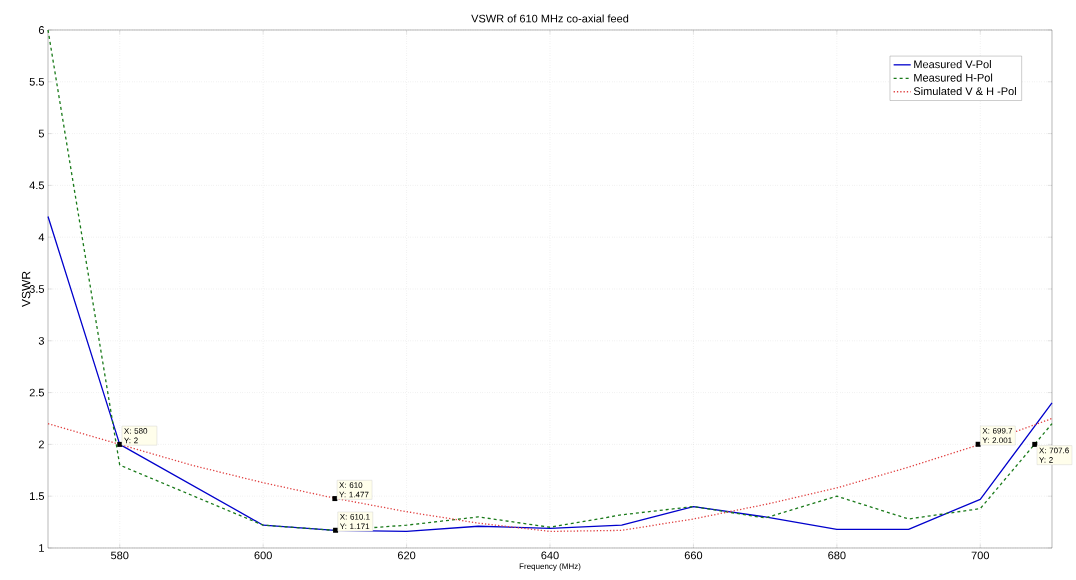 The height and width of the screenshot is (580, 1076). What do you see at coordinates (41, 340) in the screenshot?
I see `y-tick-label: 3` at bounding box center [41, 340].